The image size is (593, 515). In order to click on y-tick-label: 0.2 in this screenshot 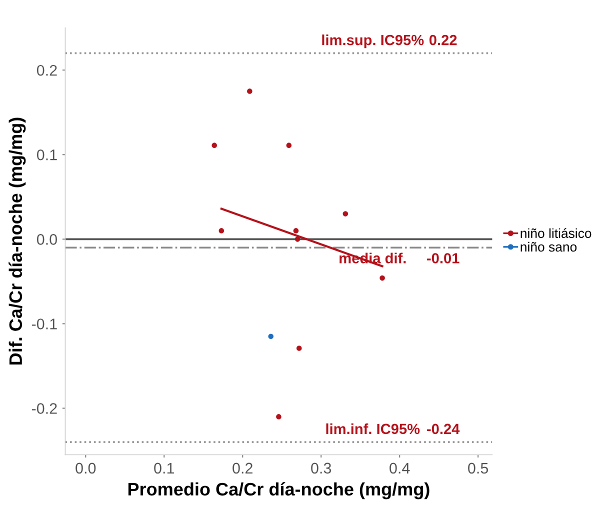, I will do `click(46, 70)`.